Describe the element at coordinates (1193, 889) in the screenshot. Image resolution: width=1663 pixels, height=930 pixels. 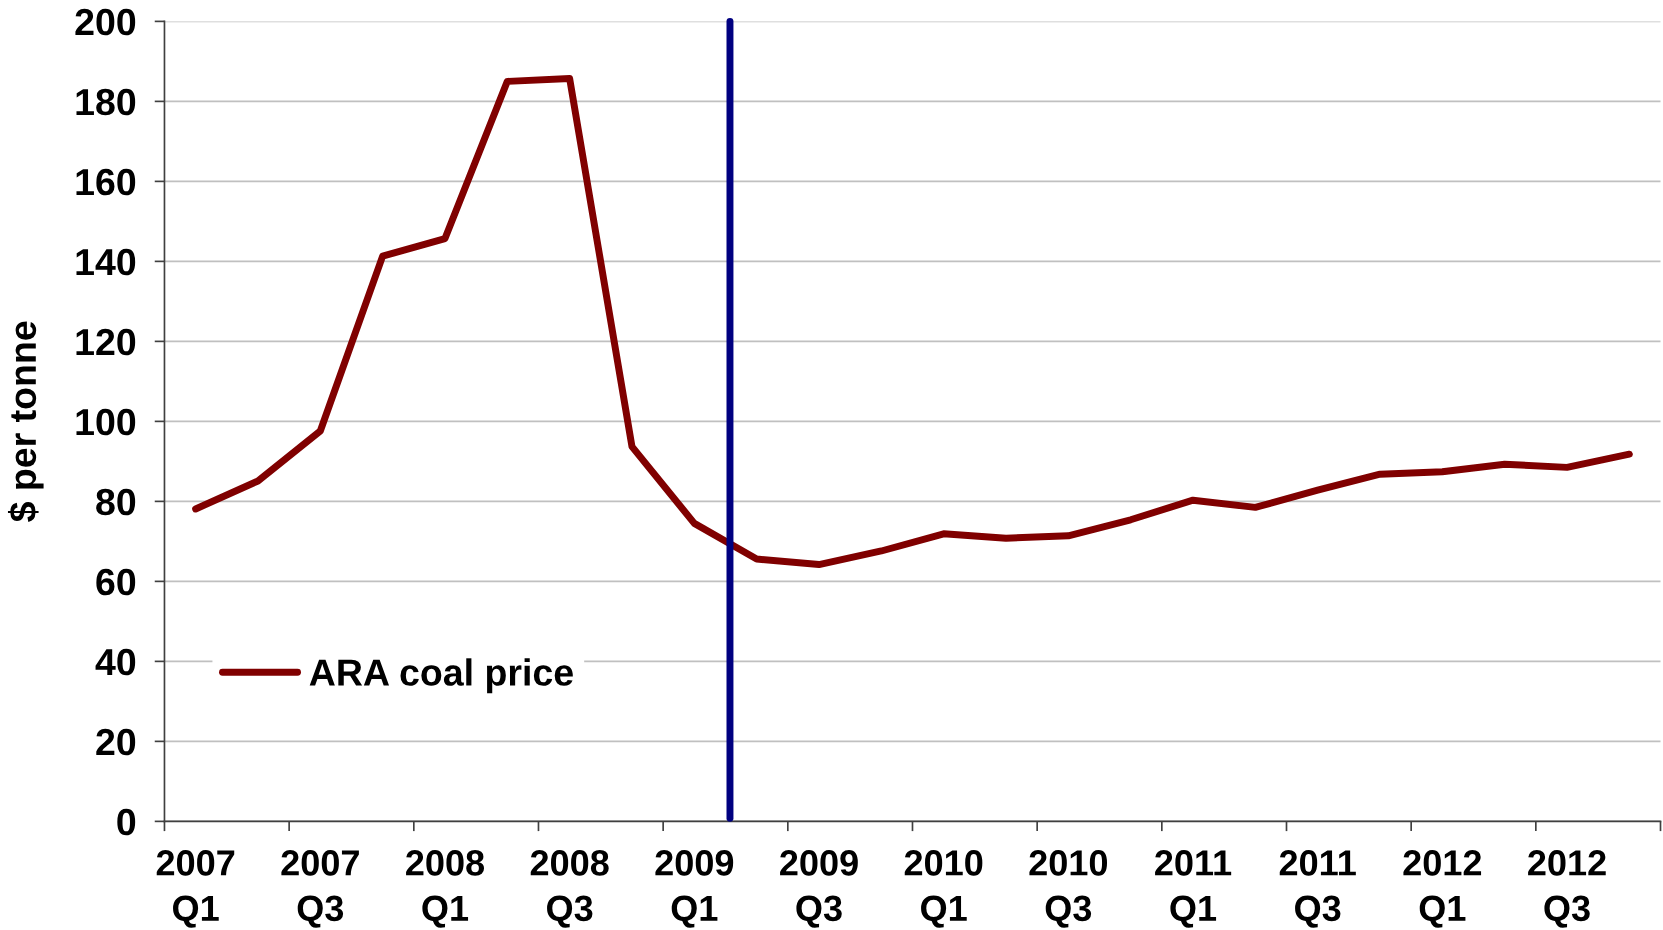
I see `x-tick-label: 2011 Q1` at that location.